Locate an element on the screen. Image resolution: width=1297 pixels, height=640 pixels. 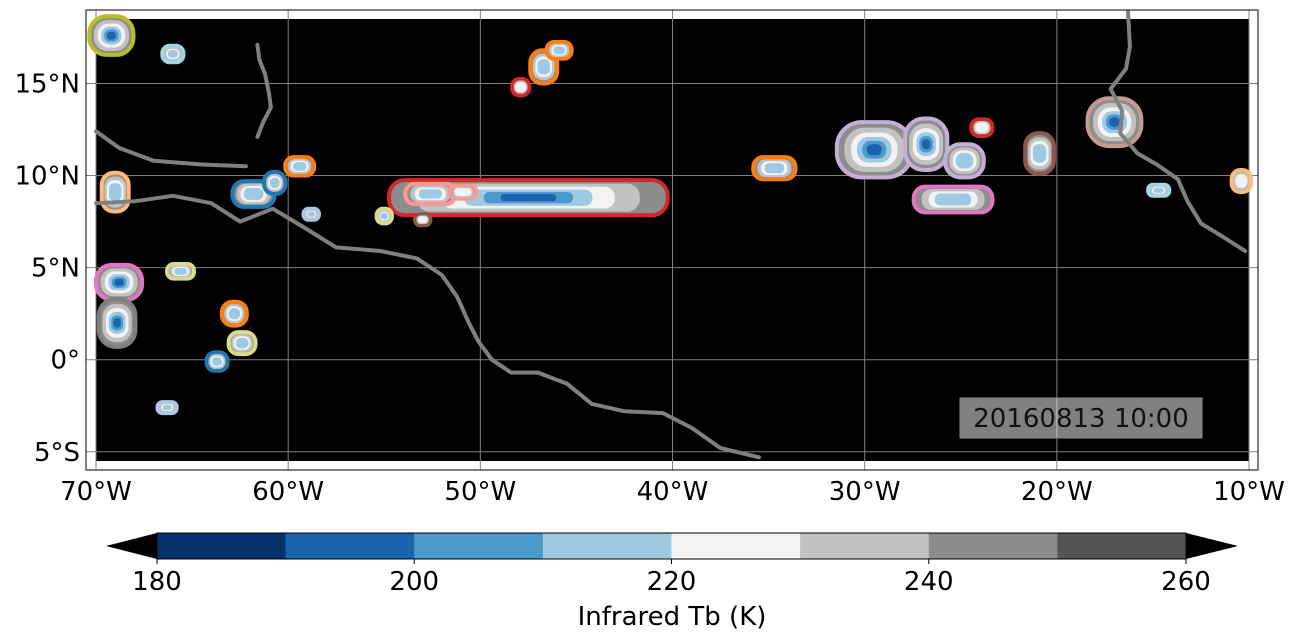
lat-tick-label-1: 10°N is located at coordinates (47, 177).